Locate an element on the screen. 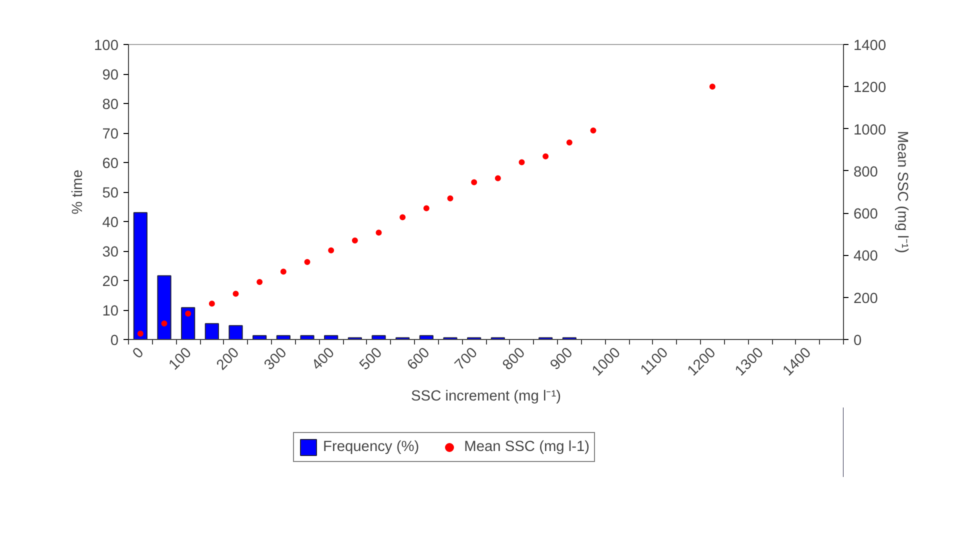 The width and height of the screenshot is (963, 533). y-tick-label: 10 is located at coordinates (110, 312).